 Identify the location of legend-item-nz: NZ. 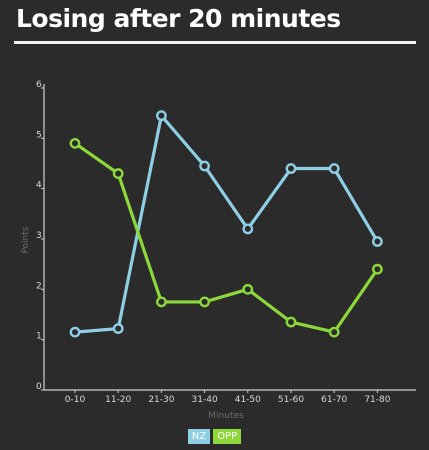
(199, 436).